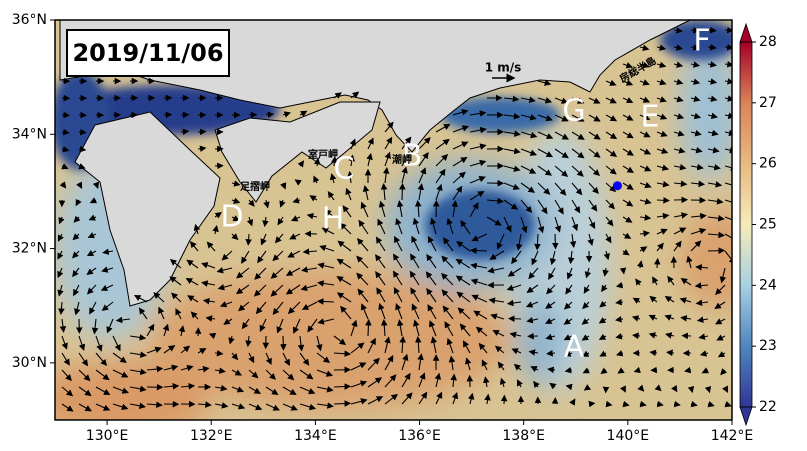 This screenshot has height=451, width=807. What do you see at coordinates (315, 436) in the screenshot?
I see `x-tick-label: 134°E` at bounding box center [315, 436].